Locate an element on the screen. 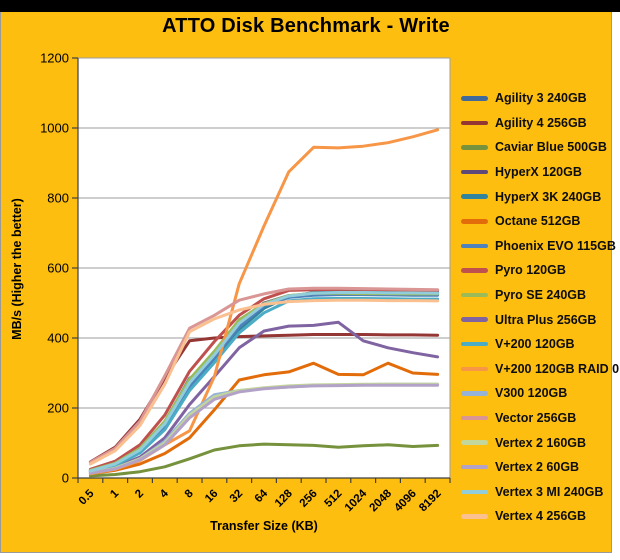  legend-label: Octane 512GB is located at coordinates (538, 221).